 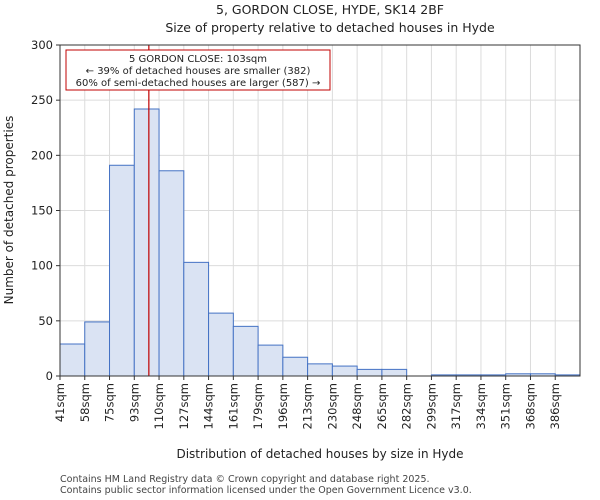 What do you see at coordinates (49, 376) in the screenshot?
I see `y-tick-label: 0` at bounding box center [49, 376].